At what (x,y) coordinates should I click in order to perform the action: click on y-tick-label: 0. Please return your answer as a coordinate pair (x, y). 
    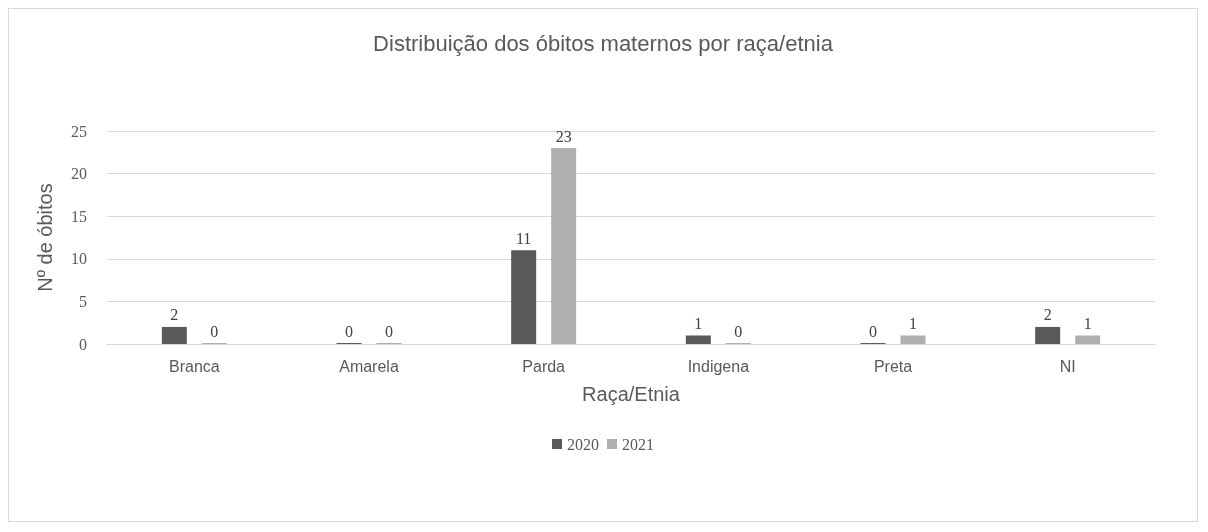
    Looking at the image, I should click on (83, 344).